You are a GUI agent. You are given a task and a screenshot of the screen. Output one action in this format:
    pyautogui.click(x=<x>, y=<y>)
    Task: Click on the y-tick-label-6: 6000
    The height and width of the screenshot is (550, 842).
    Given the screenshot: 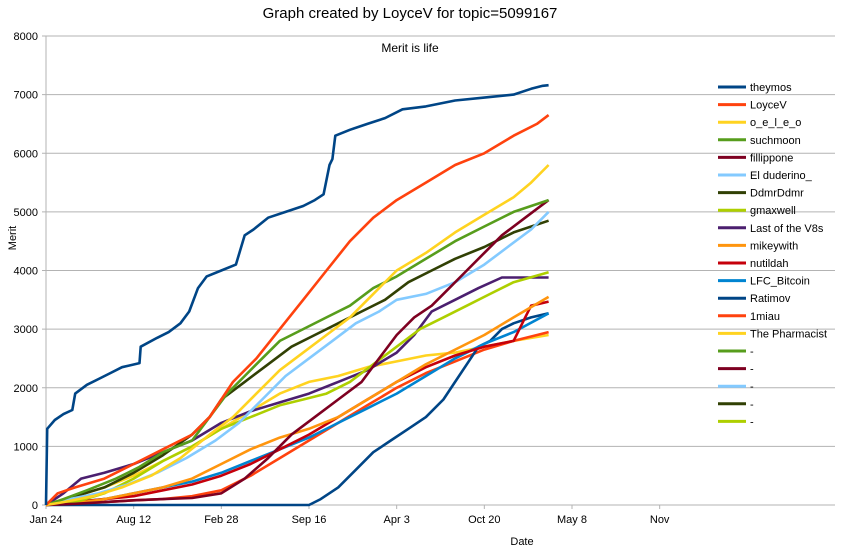 What is the action you would take?
    pyautogui.click(x=26, y=154)
    